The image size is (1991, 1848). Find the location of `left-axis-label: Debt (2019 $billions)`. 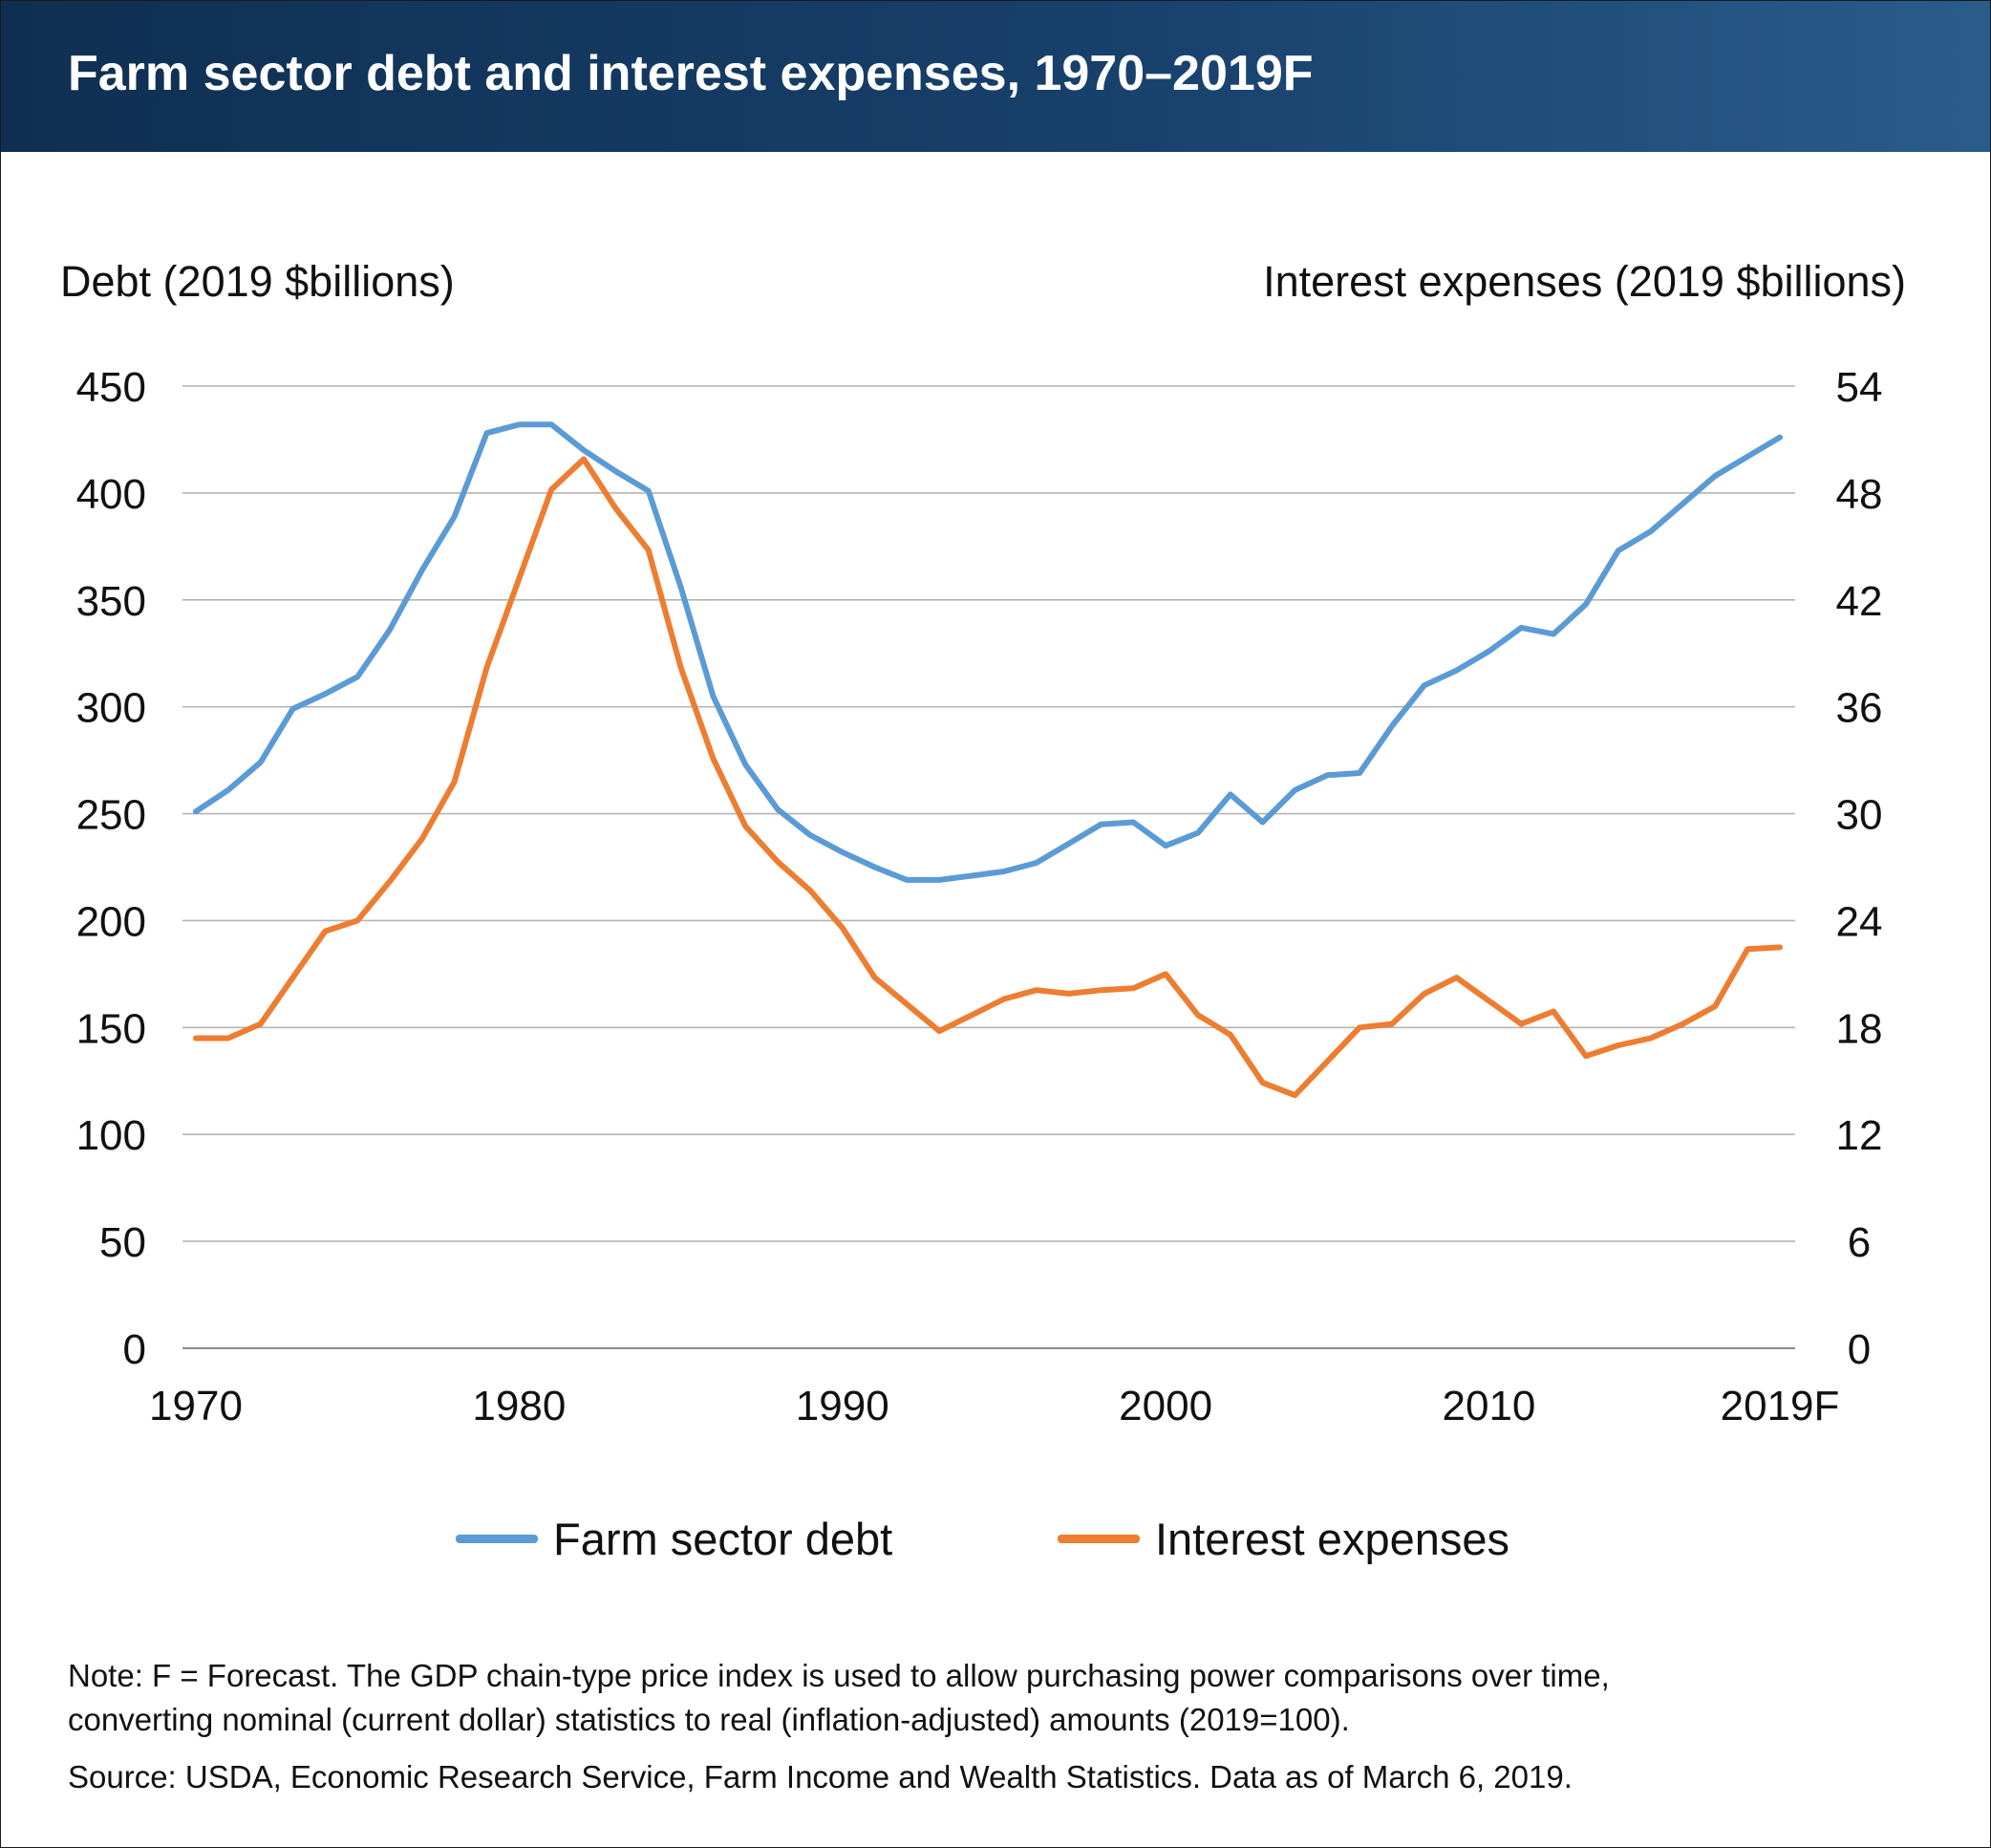

left-axis-label: Debt (2019 $billions) is located at coordinates (257, 281).